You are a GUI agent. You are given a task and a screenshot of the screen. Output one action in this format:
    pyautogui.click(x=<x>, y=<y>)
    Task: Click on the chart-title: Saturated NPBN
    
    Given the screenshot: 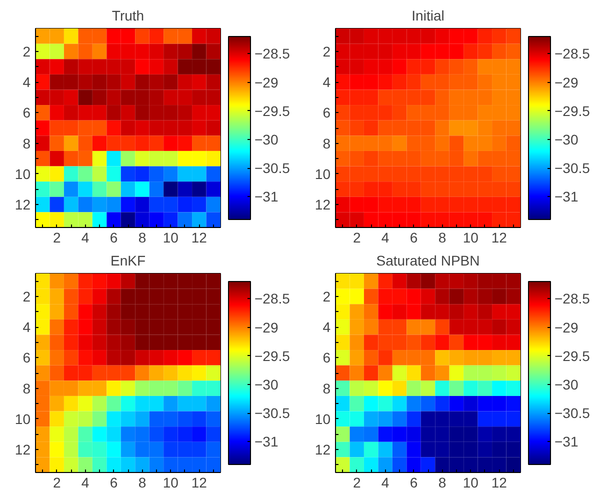 What is the action you would take?
    pyautogui.click(x=428, y=260)
    